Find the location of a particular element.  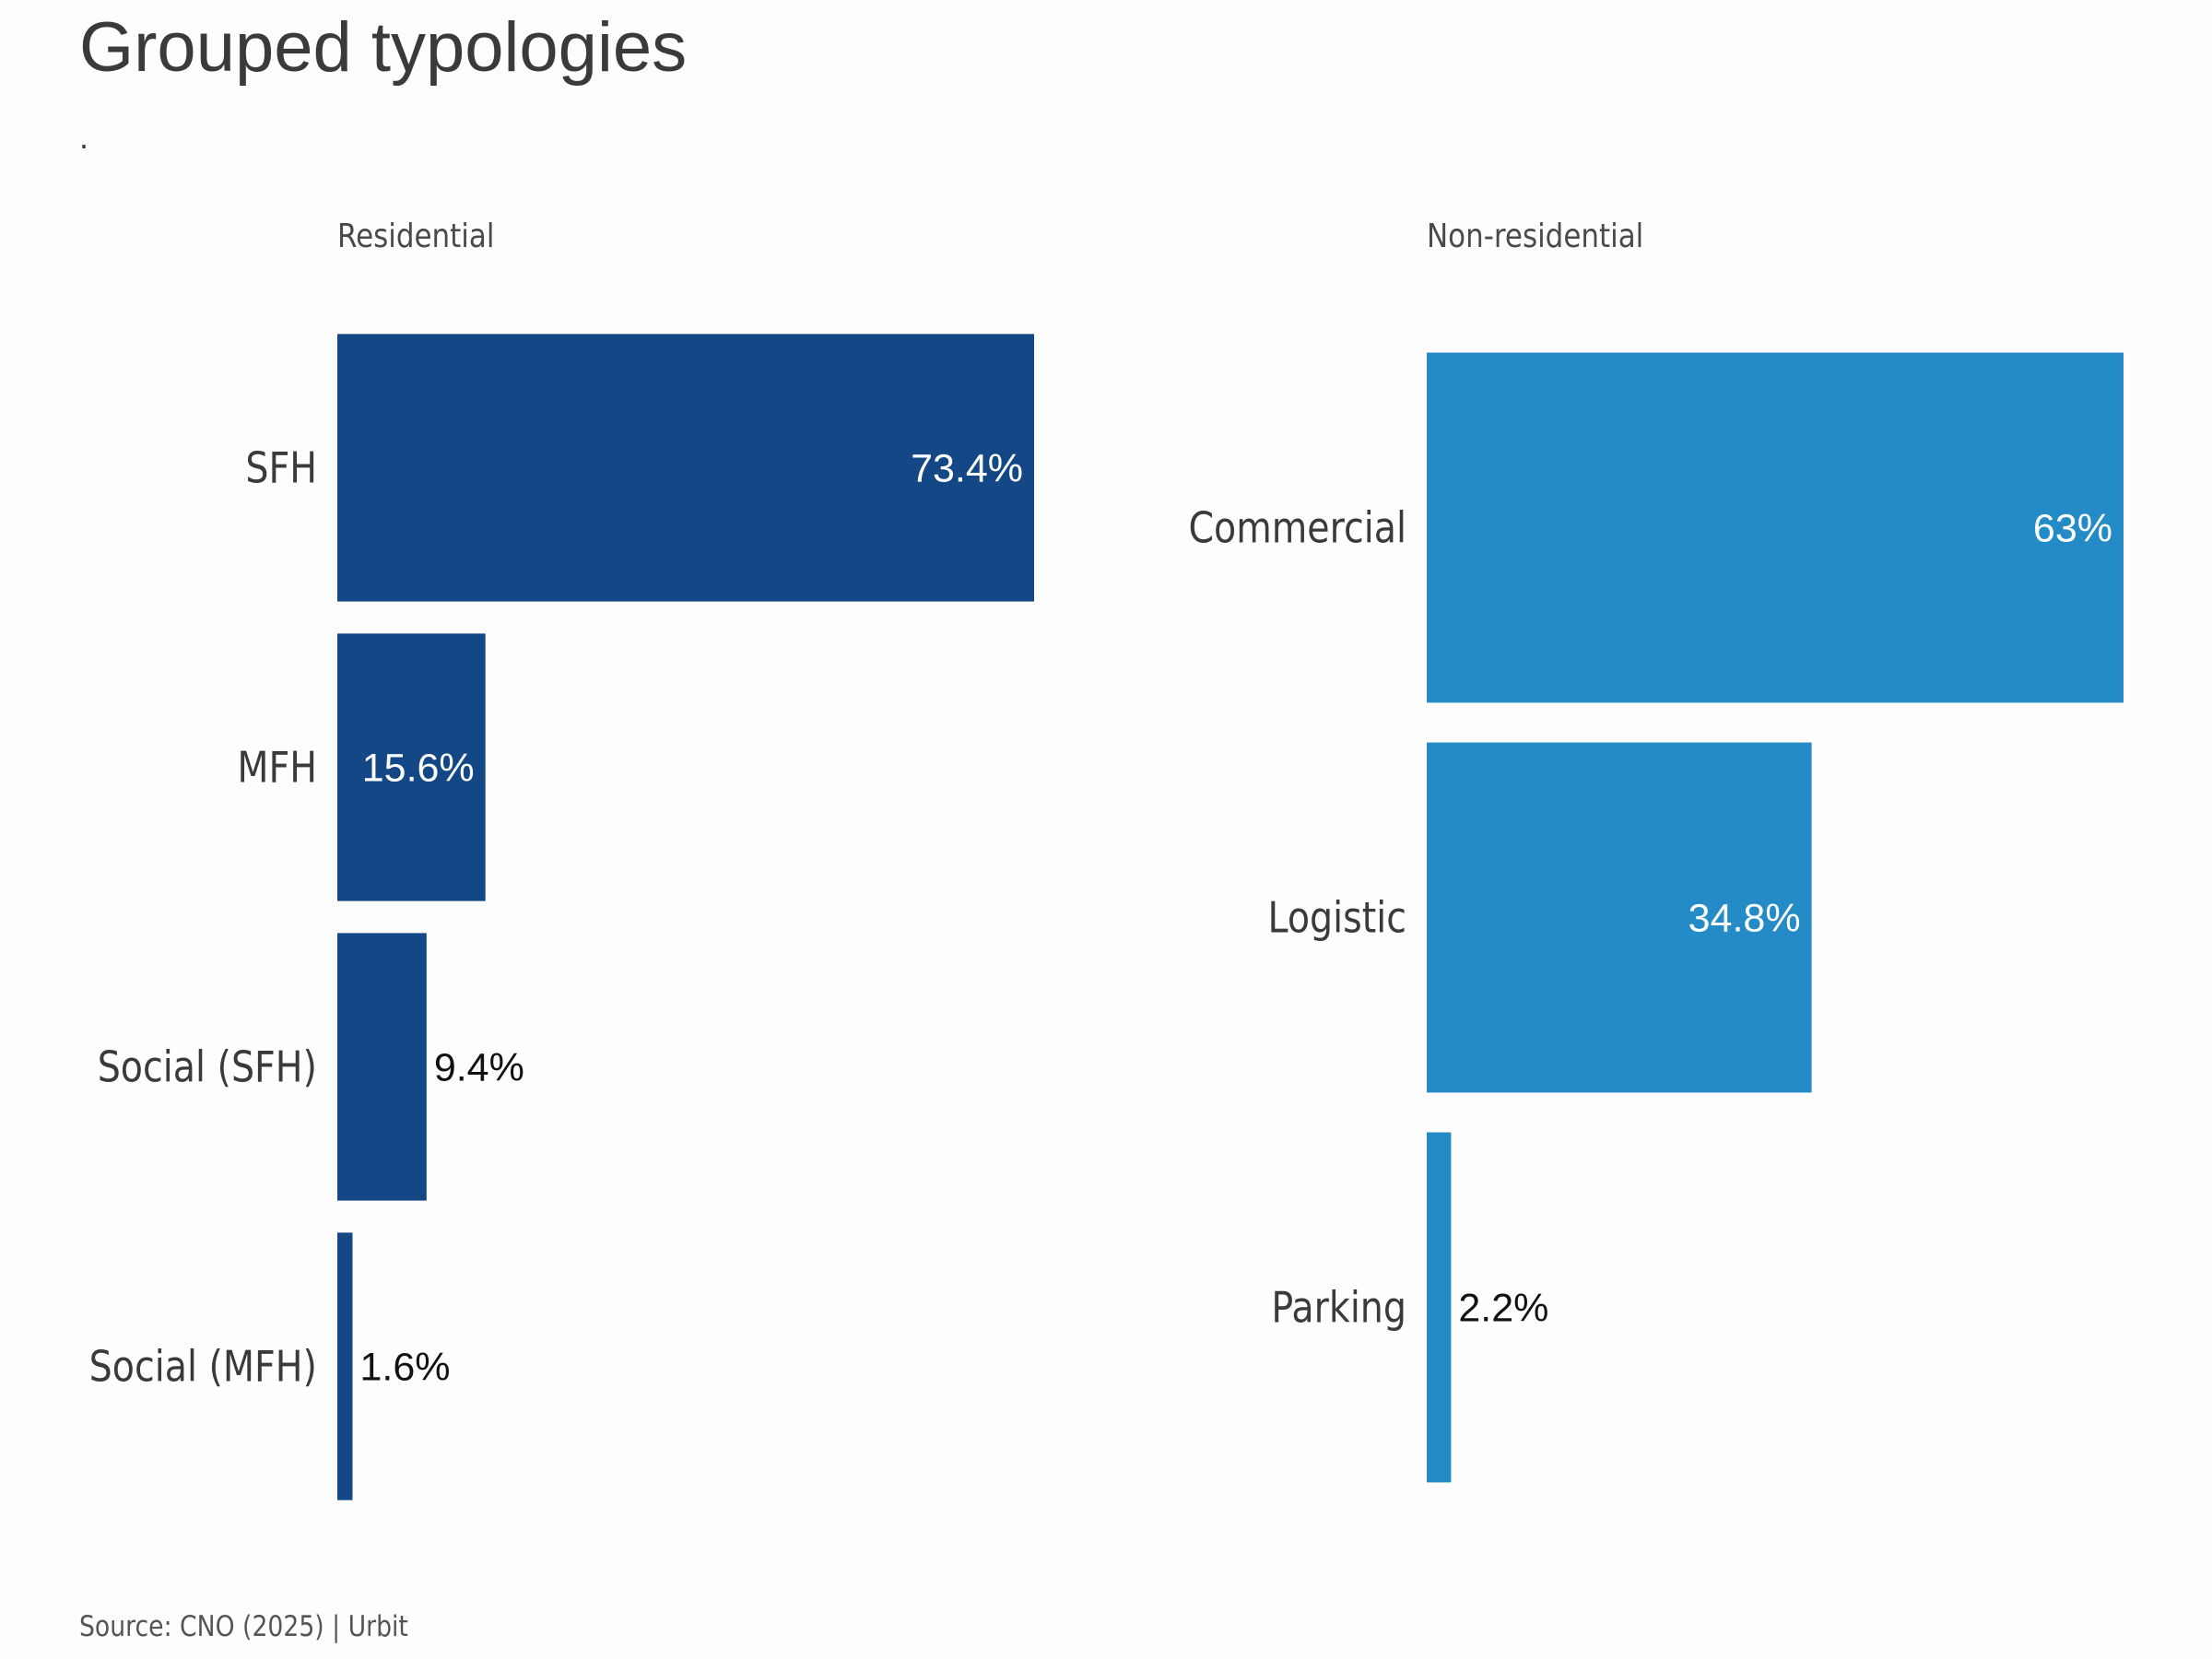

data-label-residential-social-sfh: 9.4% is located at coordinates (479, 1068).